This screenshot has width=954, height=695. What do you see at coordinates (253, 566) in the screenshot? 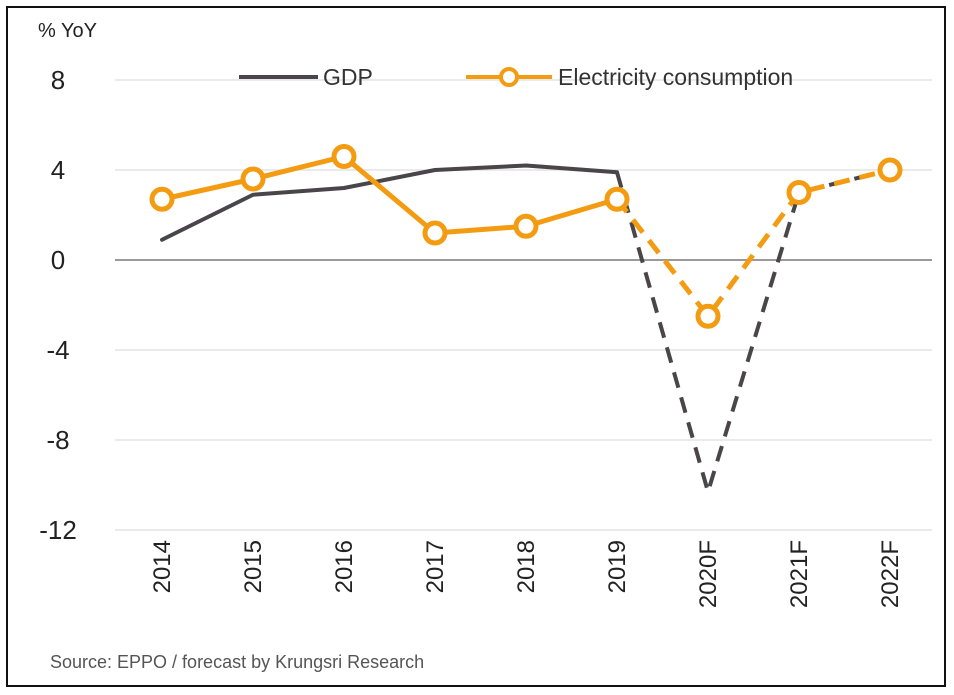
I see `x-tick-label: 2015` at bounding box center [253, 566].